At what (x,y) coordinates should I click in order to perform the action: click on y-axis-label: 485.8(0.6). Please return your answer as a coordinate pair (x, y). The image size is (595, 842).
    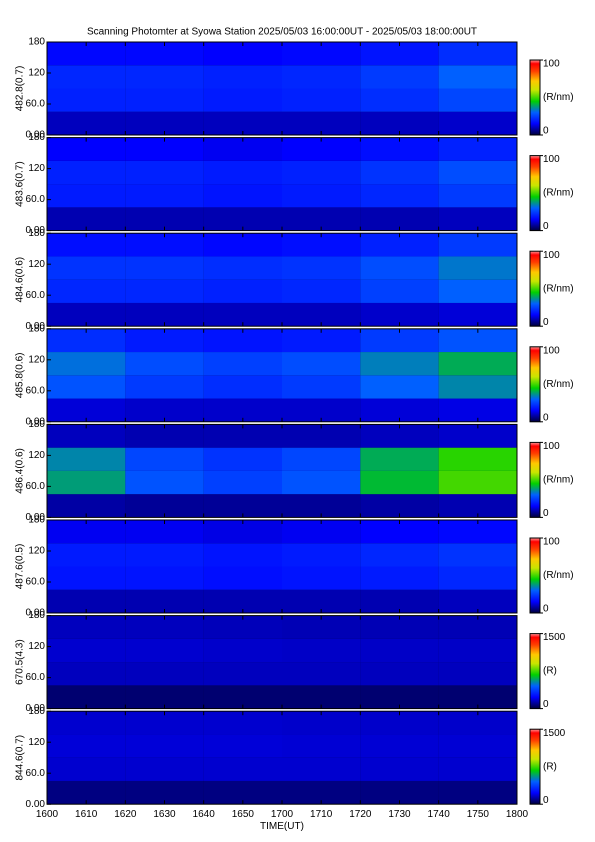
    Looking at the image, I should click on (20, 376).